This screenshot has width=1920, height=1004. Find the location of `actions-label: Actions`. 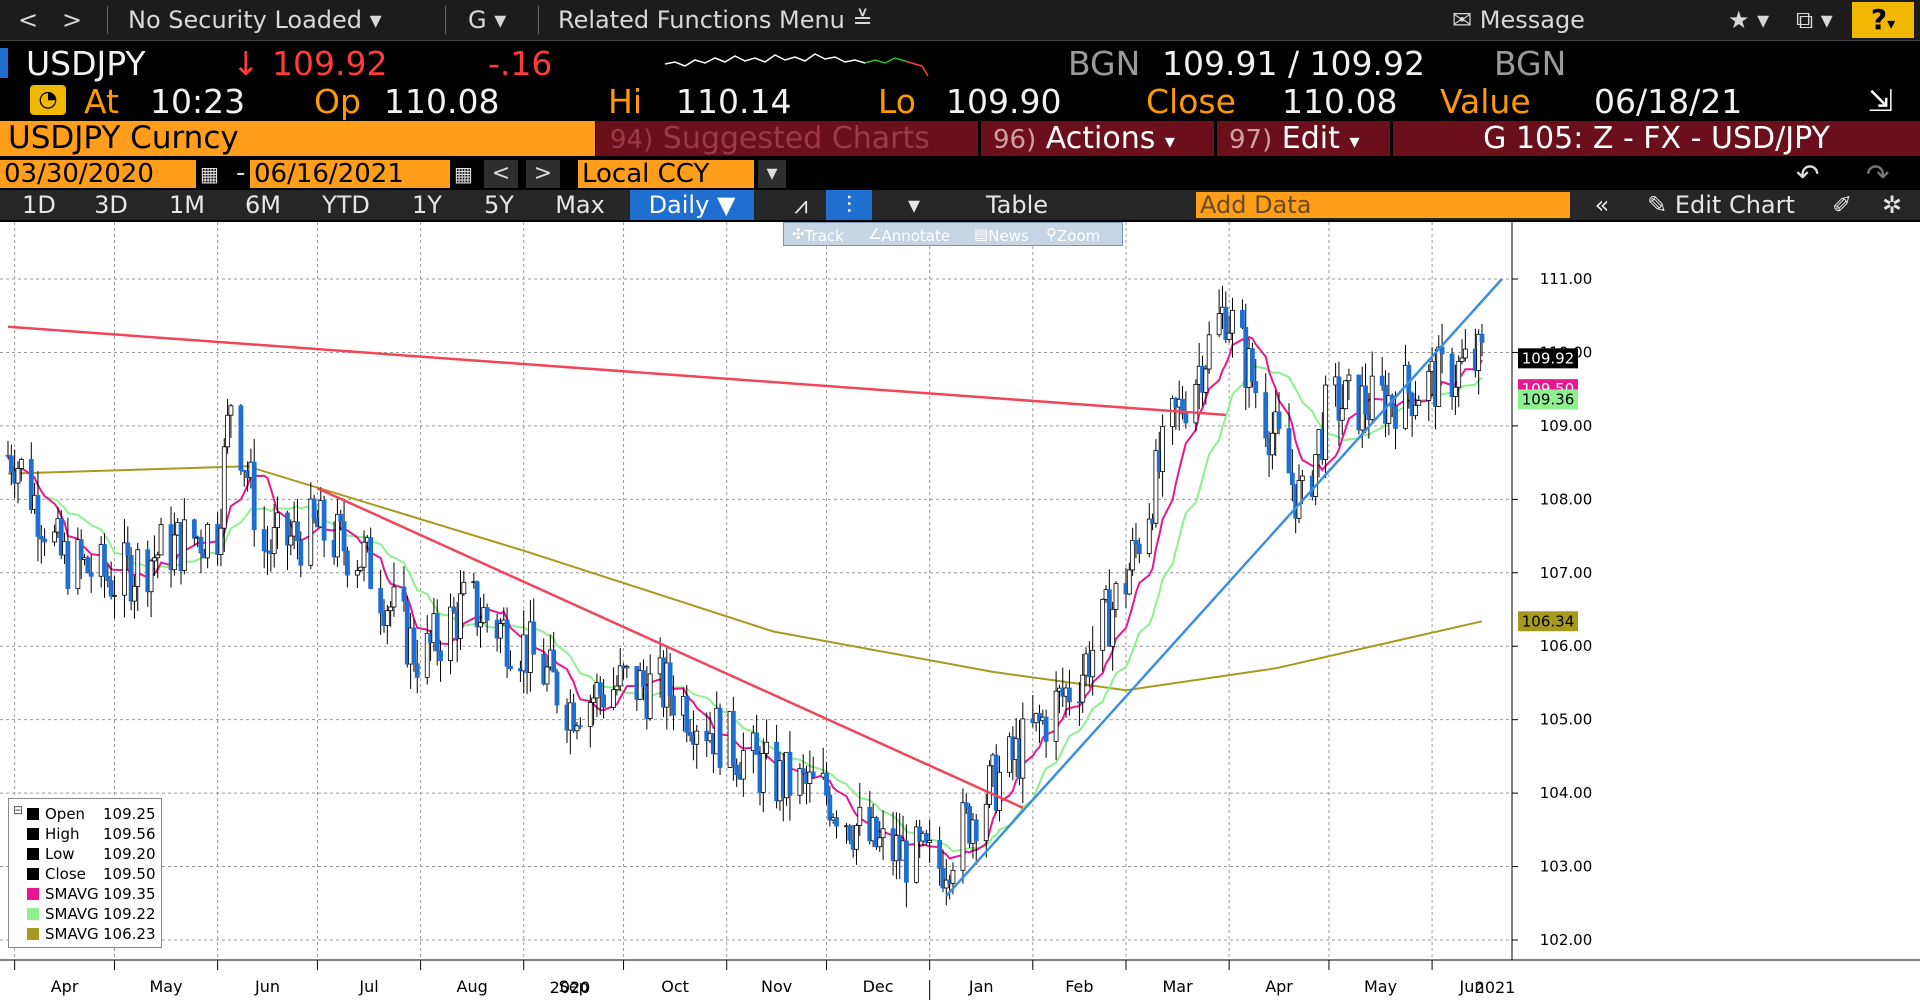

actions-label: Actions is located at coordinates (1100, 138).